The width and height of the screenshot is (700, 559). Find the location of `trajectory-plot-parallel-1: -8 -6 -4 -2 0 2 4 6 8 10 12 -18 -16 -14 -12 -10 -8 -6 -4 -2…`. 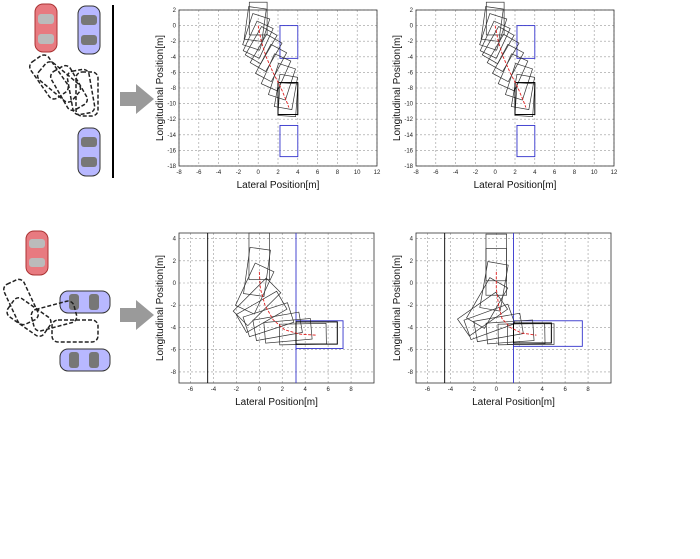

trajectory-plot-parallel-1: -8 -6 -4 -2 0 2 4 6 8 10 12 -18 -16 -14 -12 -10 -8 -6 -4 -2… is located at coordinates (268, 96).